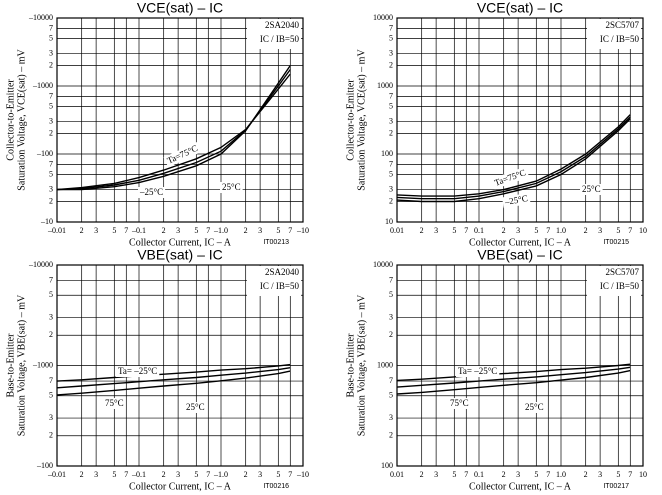  What do you see at coordinates (182, 154) in the screenshot?
I see `curve-label: Ta=75°C` at bounding box center [182, 154].